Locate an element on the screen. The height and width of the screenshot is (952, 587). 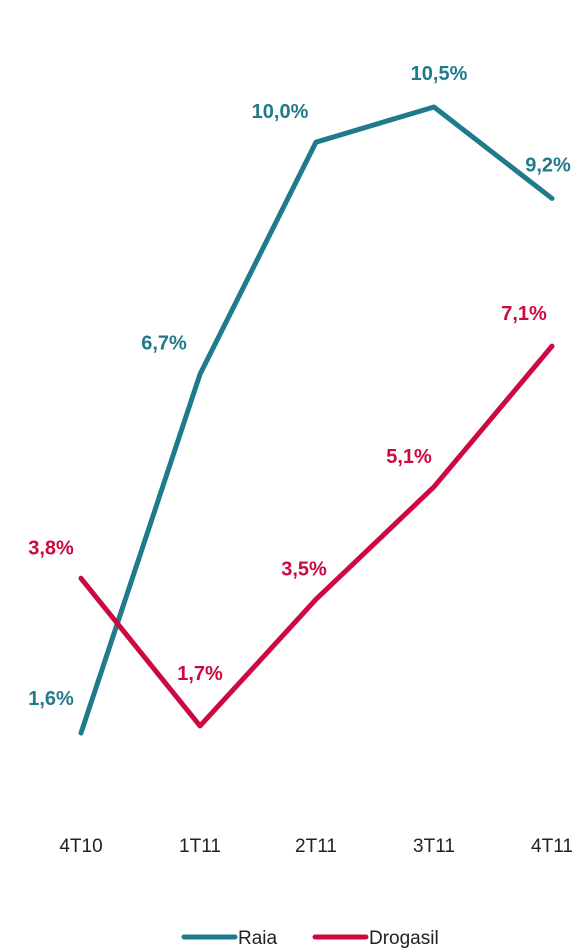
data-label-raia-1t11: 6,7% is located at coordinates (164, 343).